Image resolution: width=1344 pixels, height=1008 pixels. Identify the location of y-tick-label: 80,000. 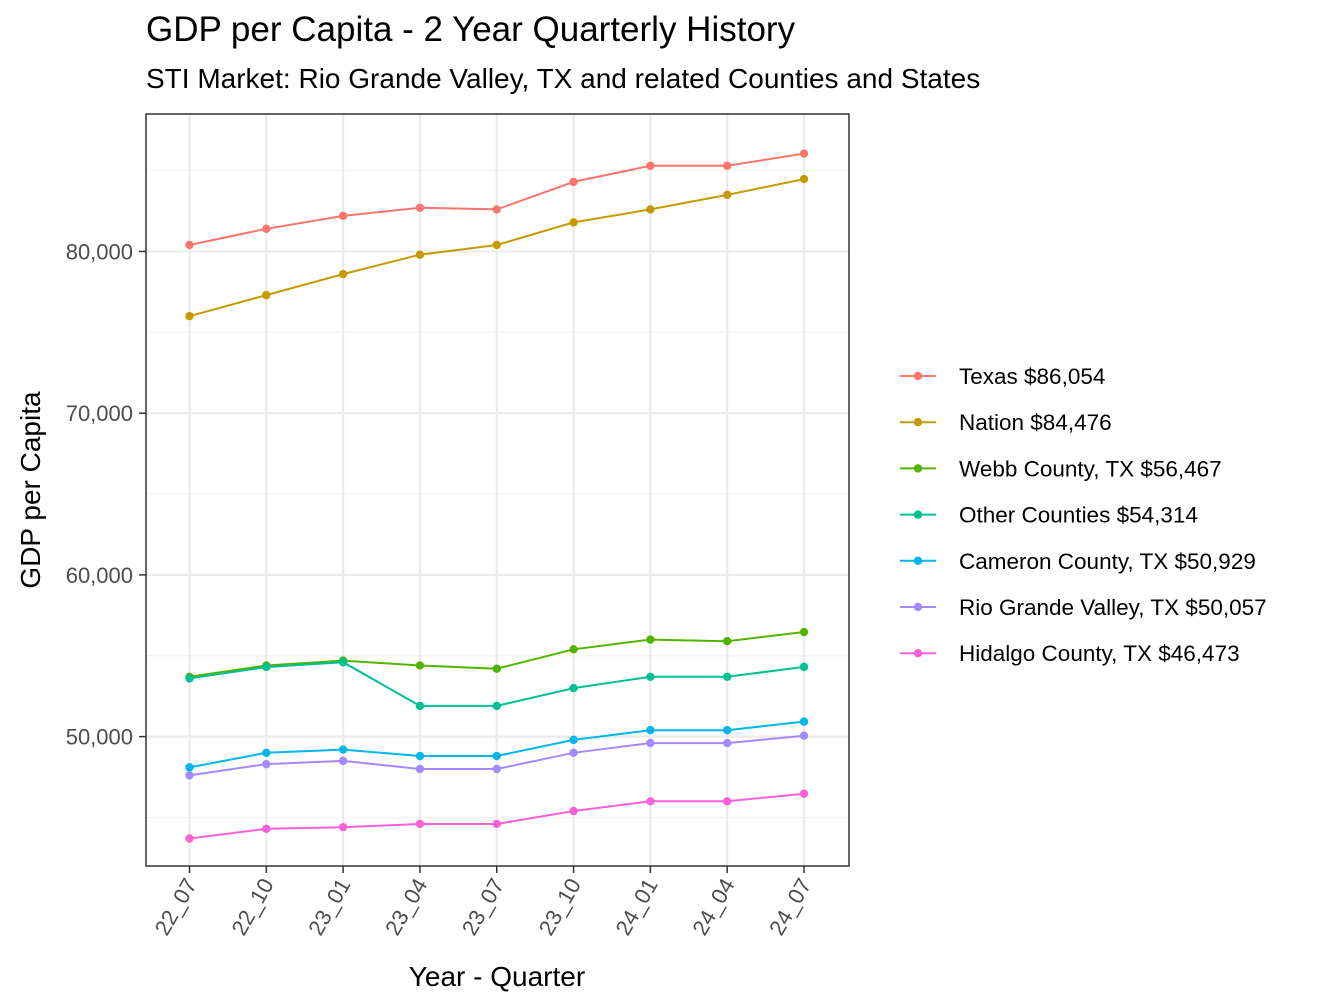
(99, 251).